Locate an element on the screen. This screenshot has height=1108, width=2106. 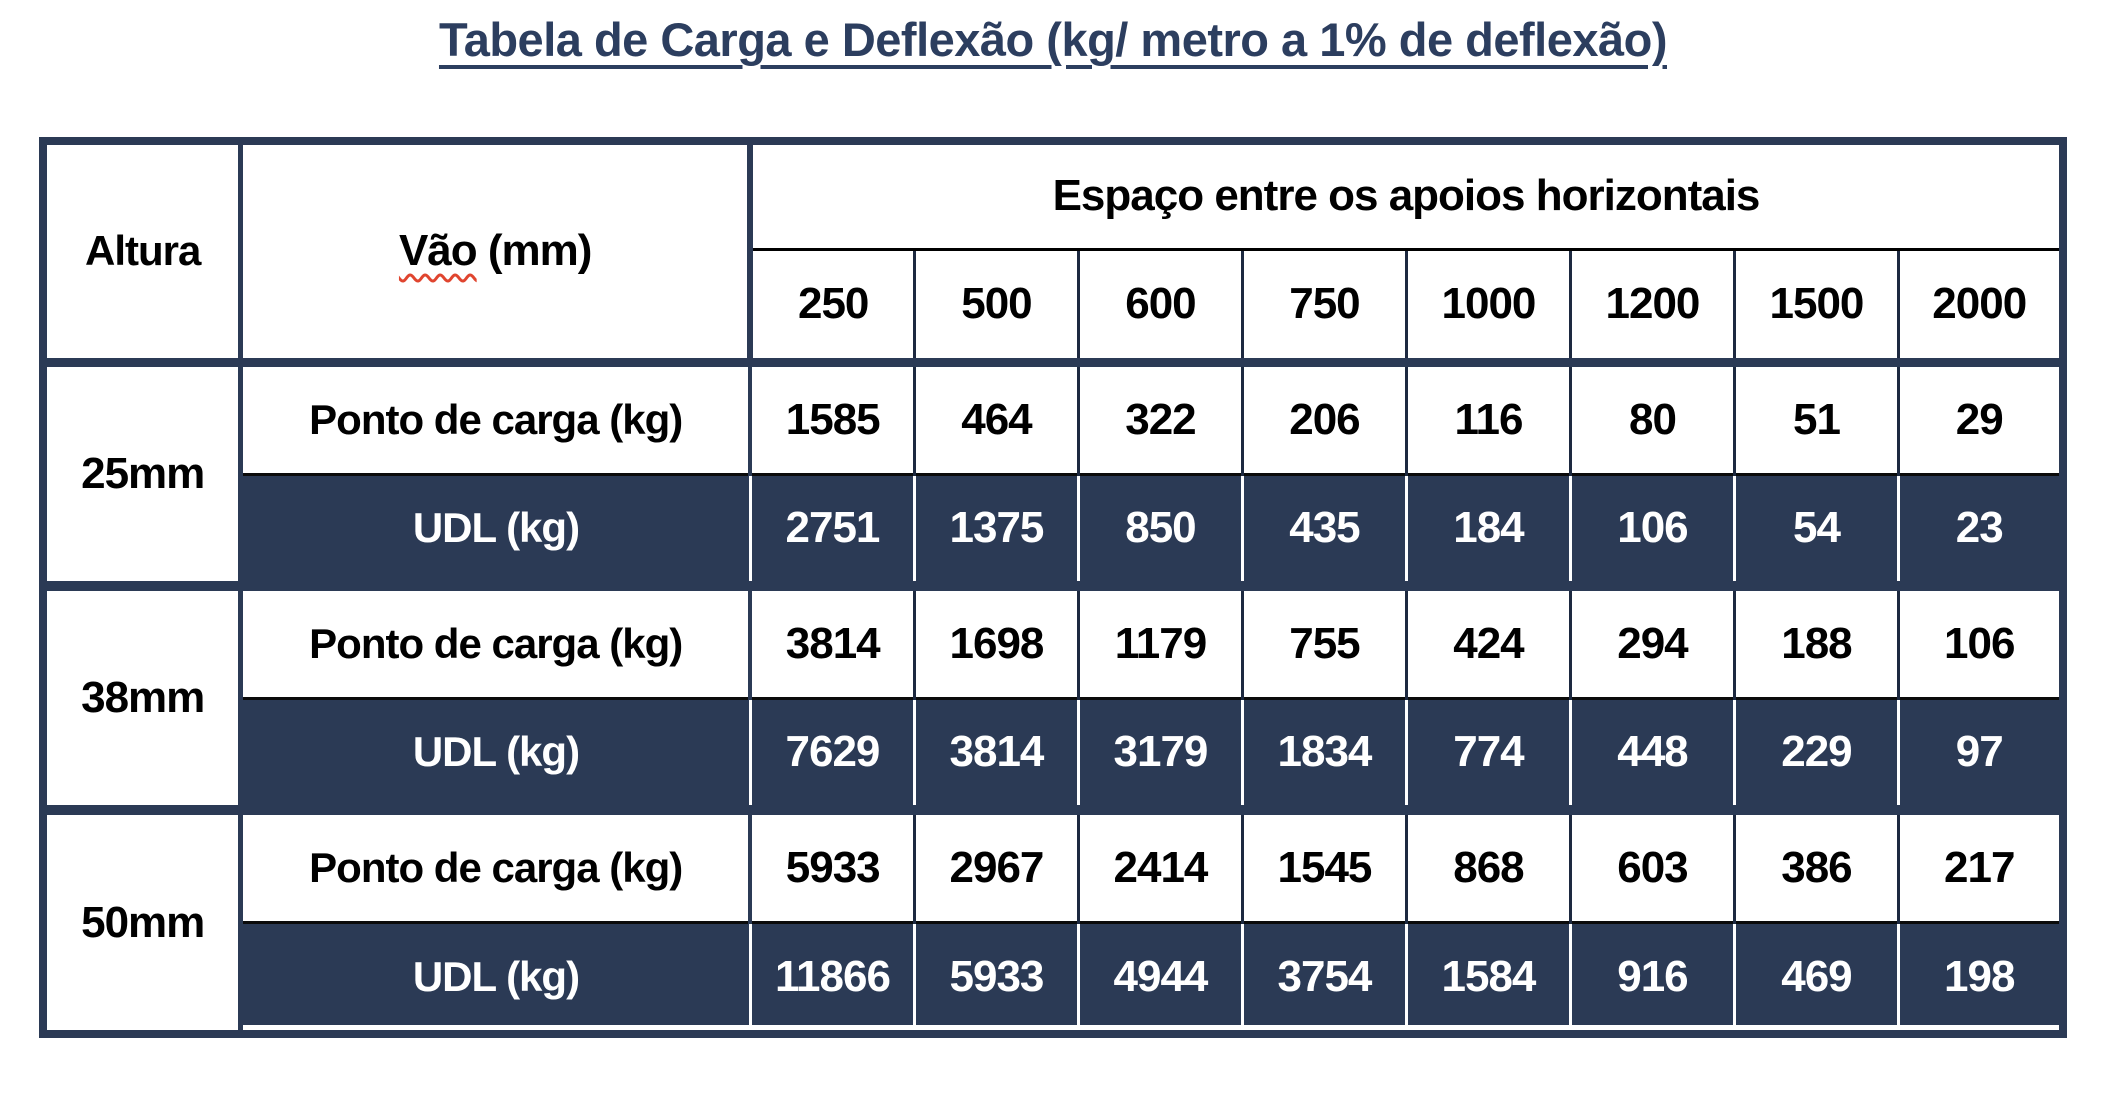
udl-cell: 774 is located at coordinates (1487, 753).